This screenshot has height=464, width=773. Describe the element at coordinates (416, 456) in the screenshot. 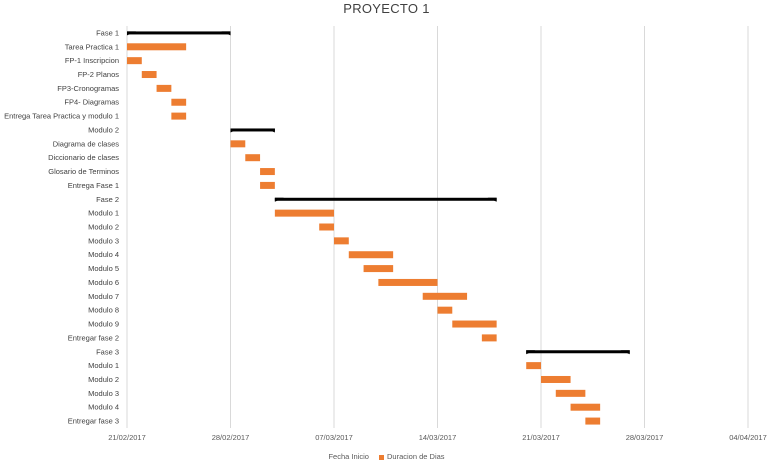

I see `legend-label-duracion: Duracion de Dias` at that location.